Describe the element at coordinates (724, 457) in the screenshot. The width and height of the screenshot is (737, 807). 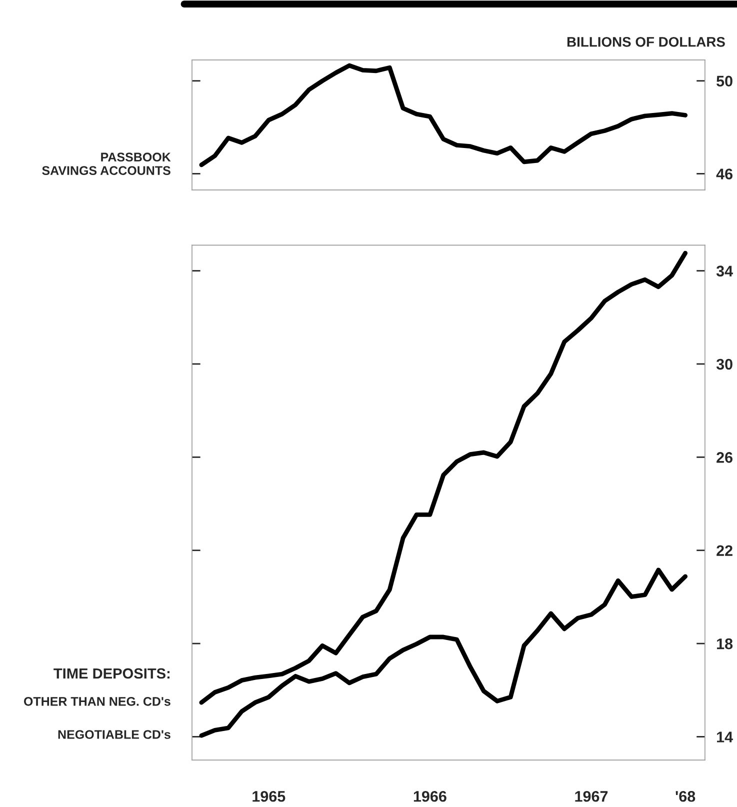
I see `y-tick-label: 26` at that location.